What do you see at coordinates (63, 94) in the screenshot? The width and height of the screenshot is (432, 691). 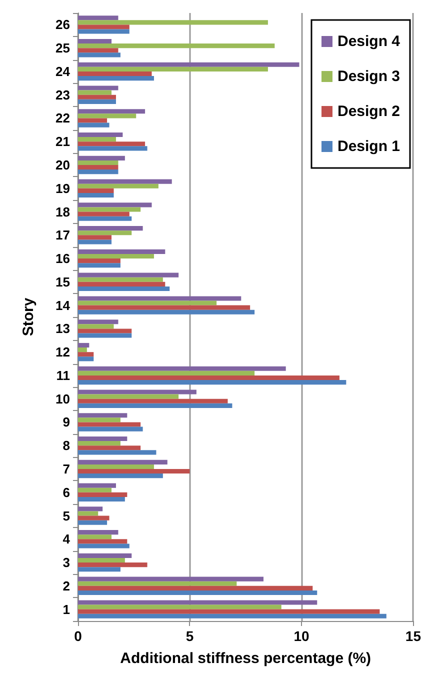 I see `y-tick-label: 23` at bounding box center [63, 94].